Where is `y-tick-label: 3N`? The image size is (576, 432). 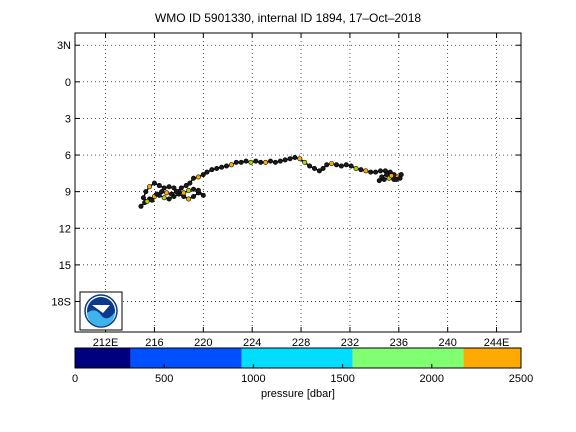 y-tick-label: 3N is located at coordinates (64, 46).